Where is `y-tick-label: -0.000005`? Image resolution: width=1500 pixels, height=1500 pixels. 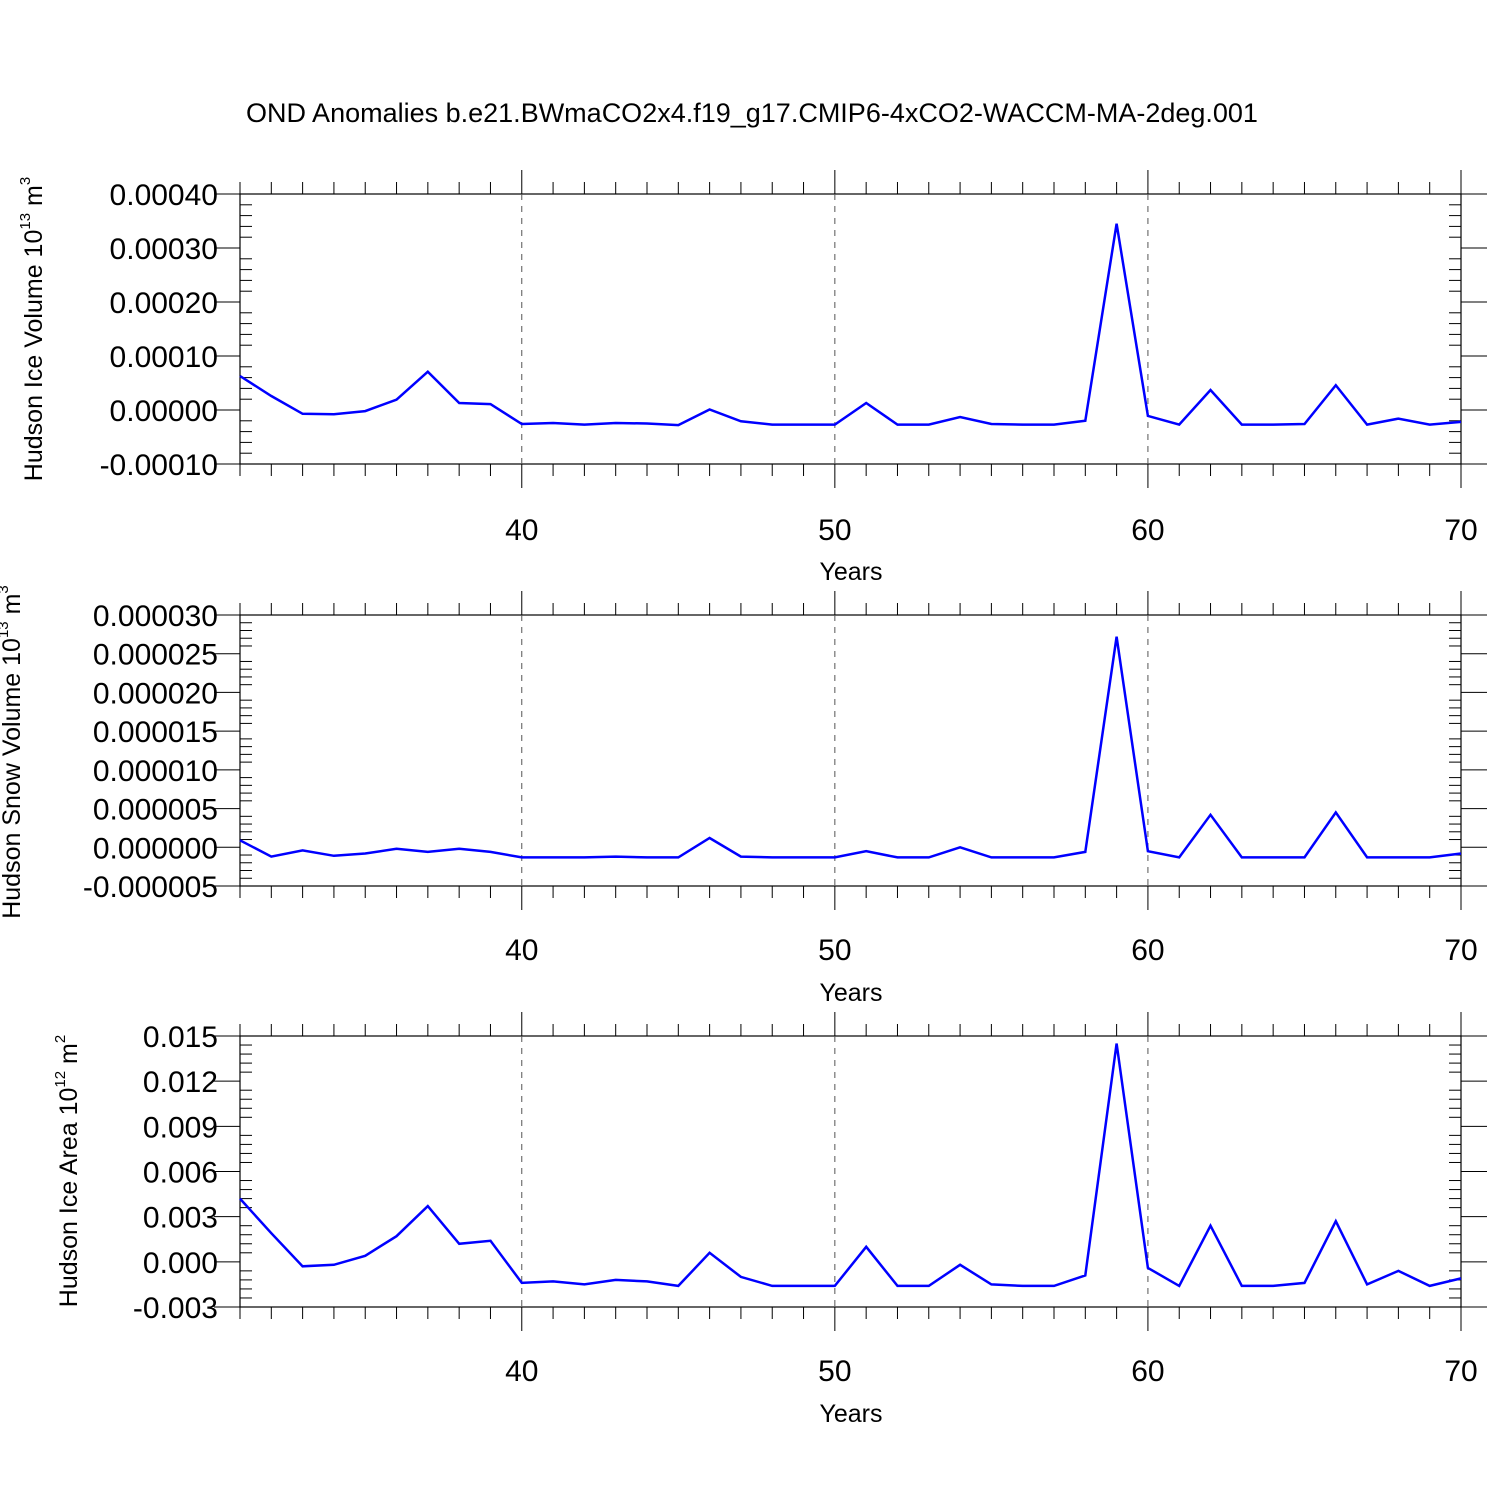
y-tick-label: -0.000005 is located at coordinates (150, 887).